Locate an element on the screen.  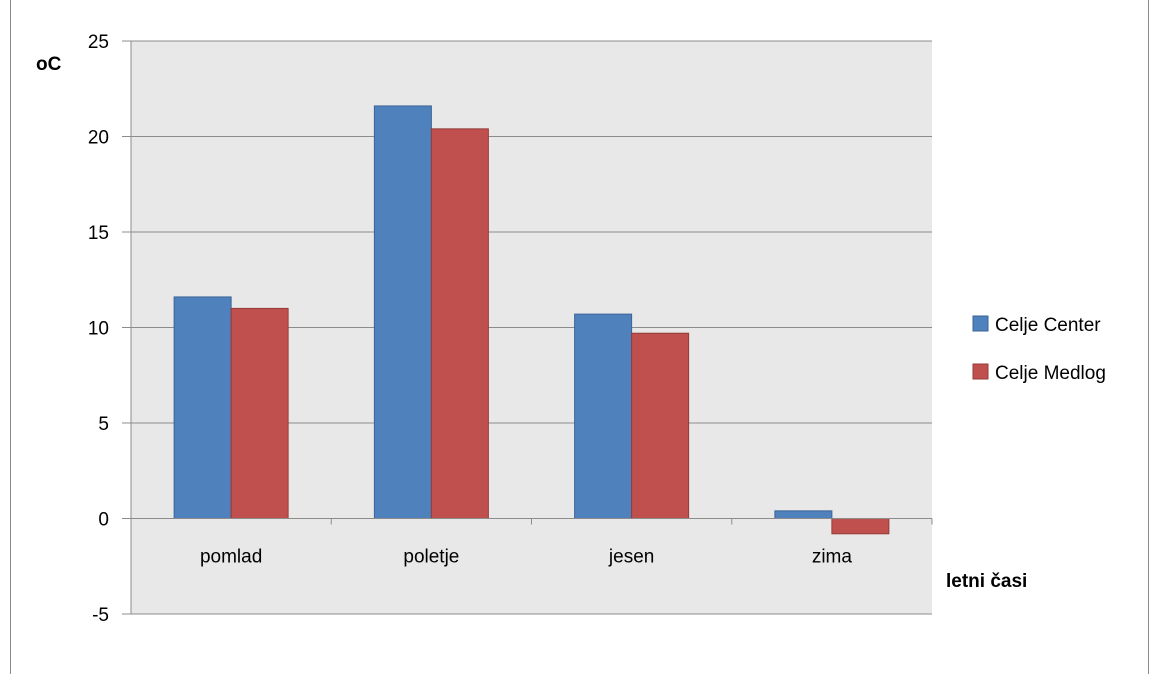
y-axis-title: oC is located at coordinates (49, 64).